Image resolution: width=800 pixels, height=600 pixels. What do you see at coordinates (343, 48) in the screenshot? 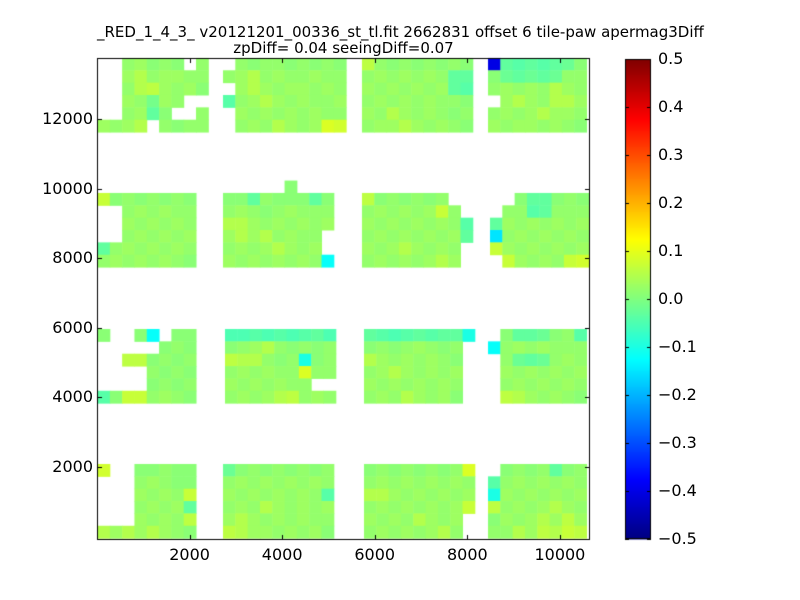
I see `chart-subtitle: zpDiff= 0.04 seeingDiff=0.07` at bounding box center [343, 48].